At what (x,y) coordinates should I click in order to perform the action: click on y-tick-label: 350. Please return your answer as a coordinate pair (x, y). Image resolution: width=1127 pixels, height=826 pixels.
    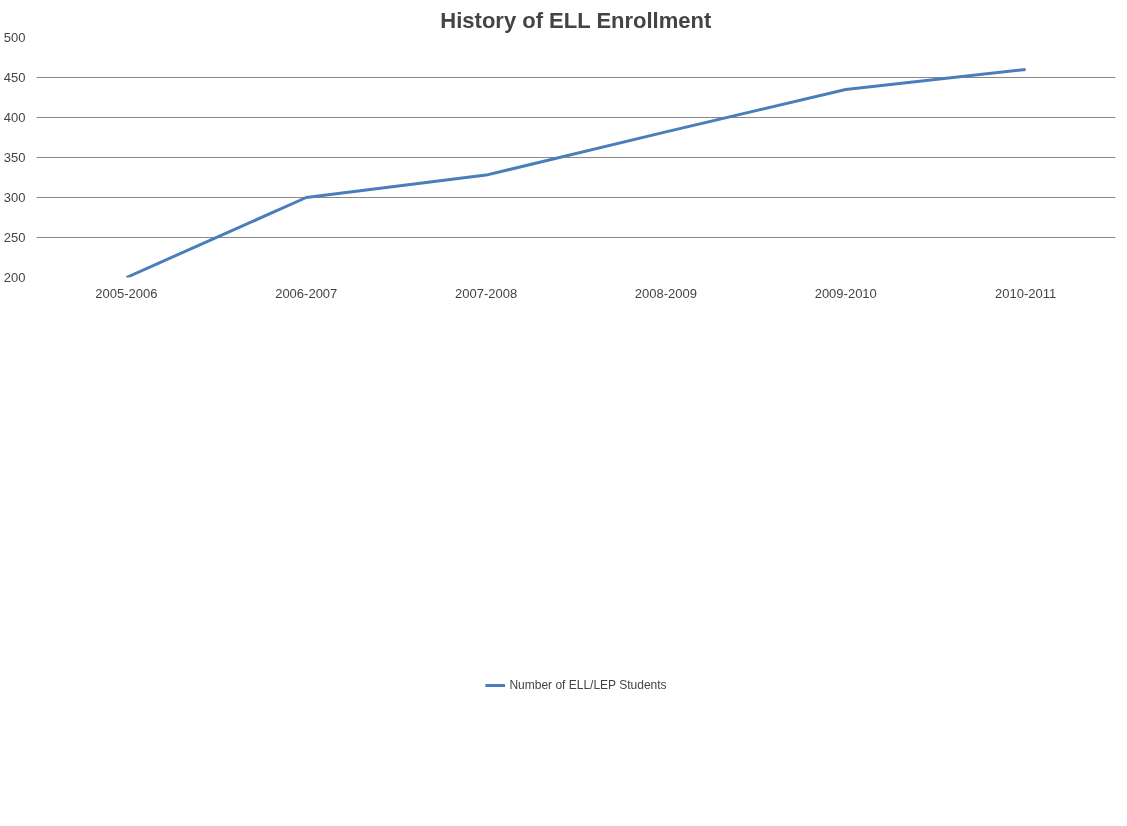
    Looking at the image, I should click on (14, 157).